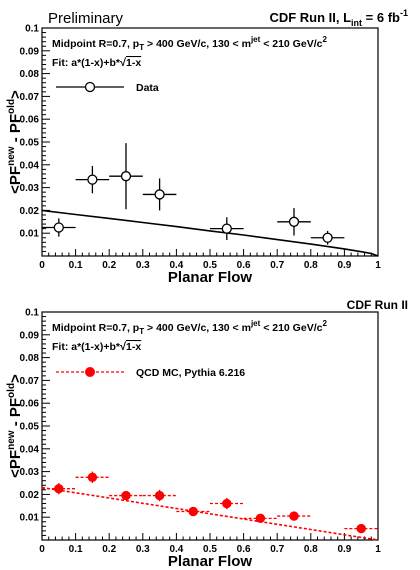 This screenshot has height=570, width=420. Describe the element at coordinates (377, 305) in the screenshot. I see `header-right: CDF Run II` at that location.